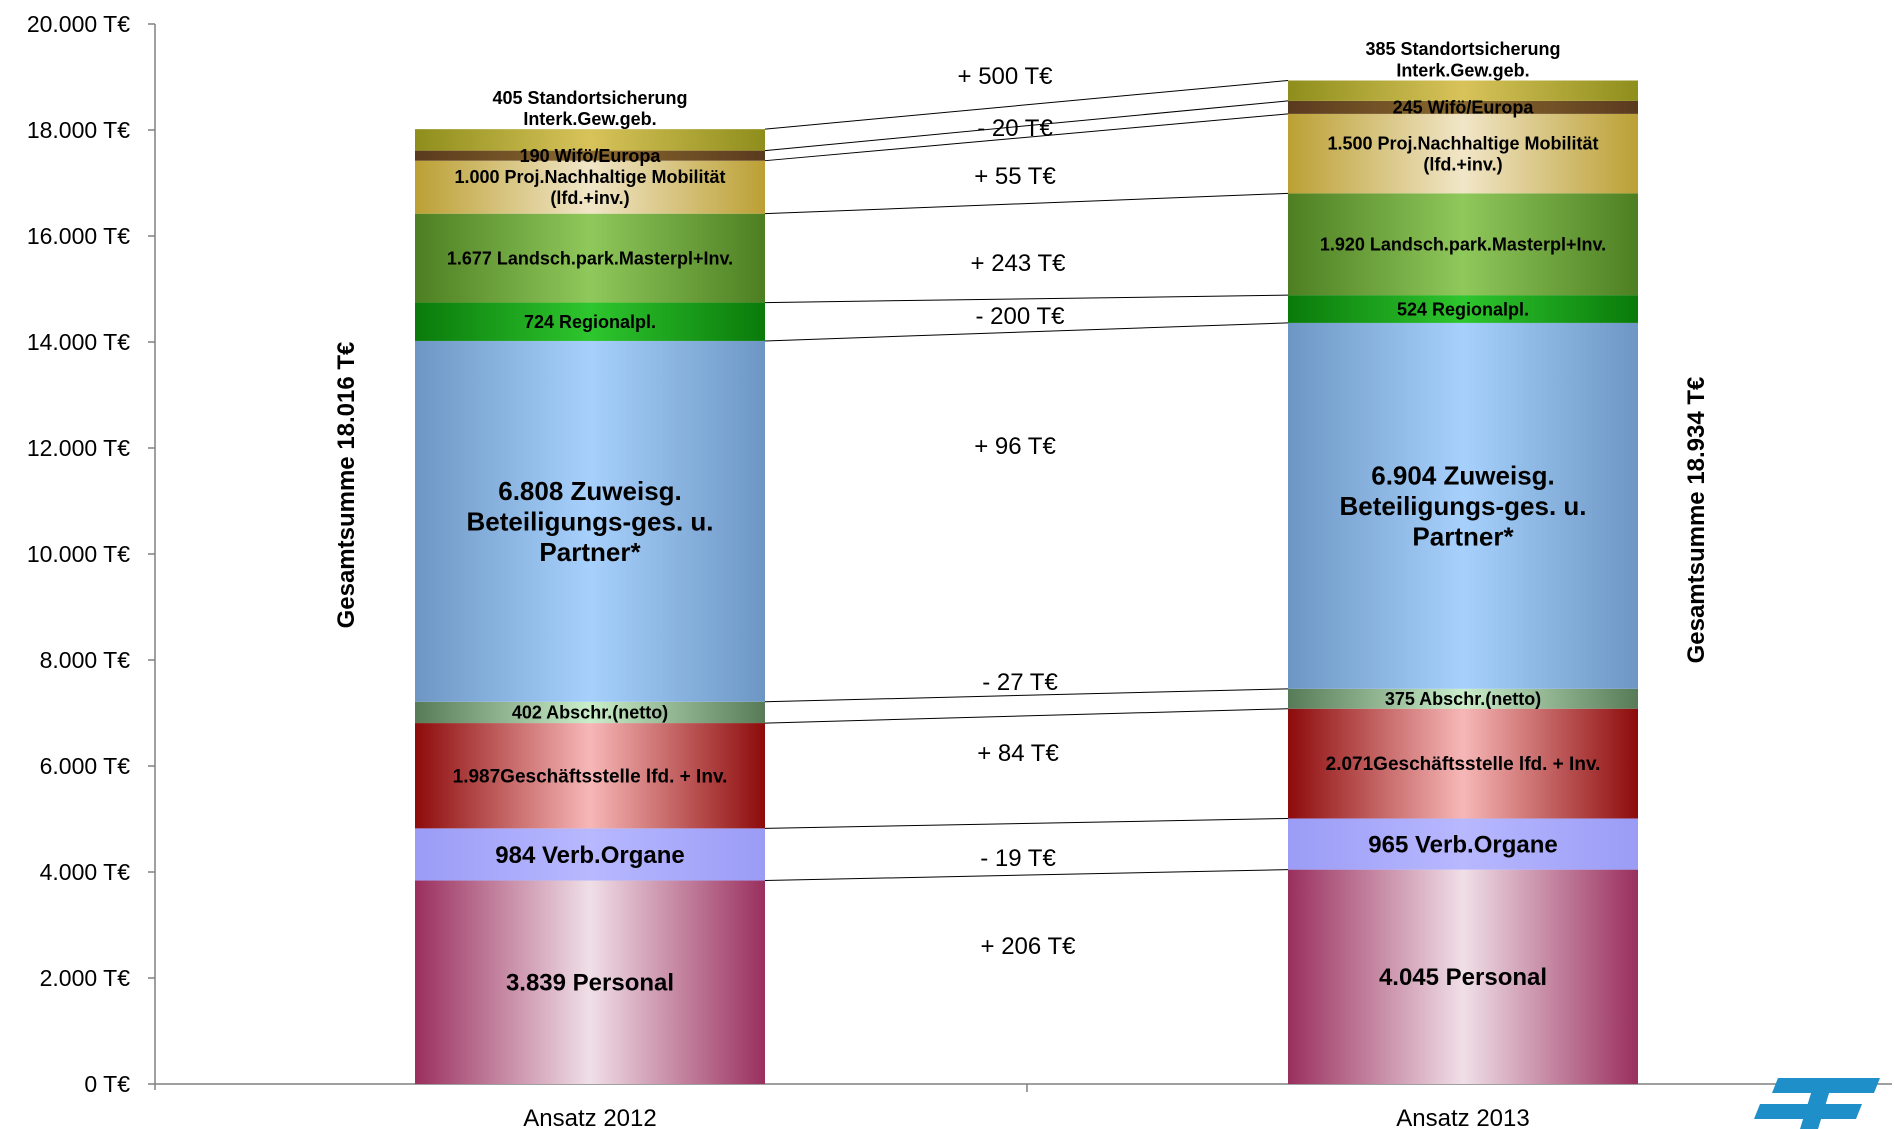 The height and width of the screenshot is (1129, 1895). I want to click on y-tick-label: 10.000 T€, so click(78, 554).